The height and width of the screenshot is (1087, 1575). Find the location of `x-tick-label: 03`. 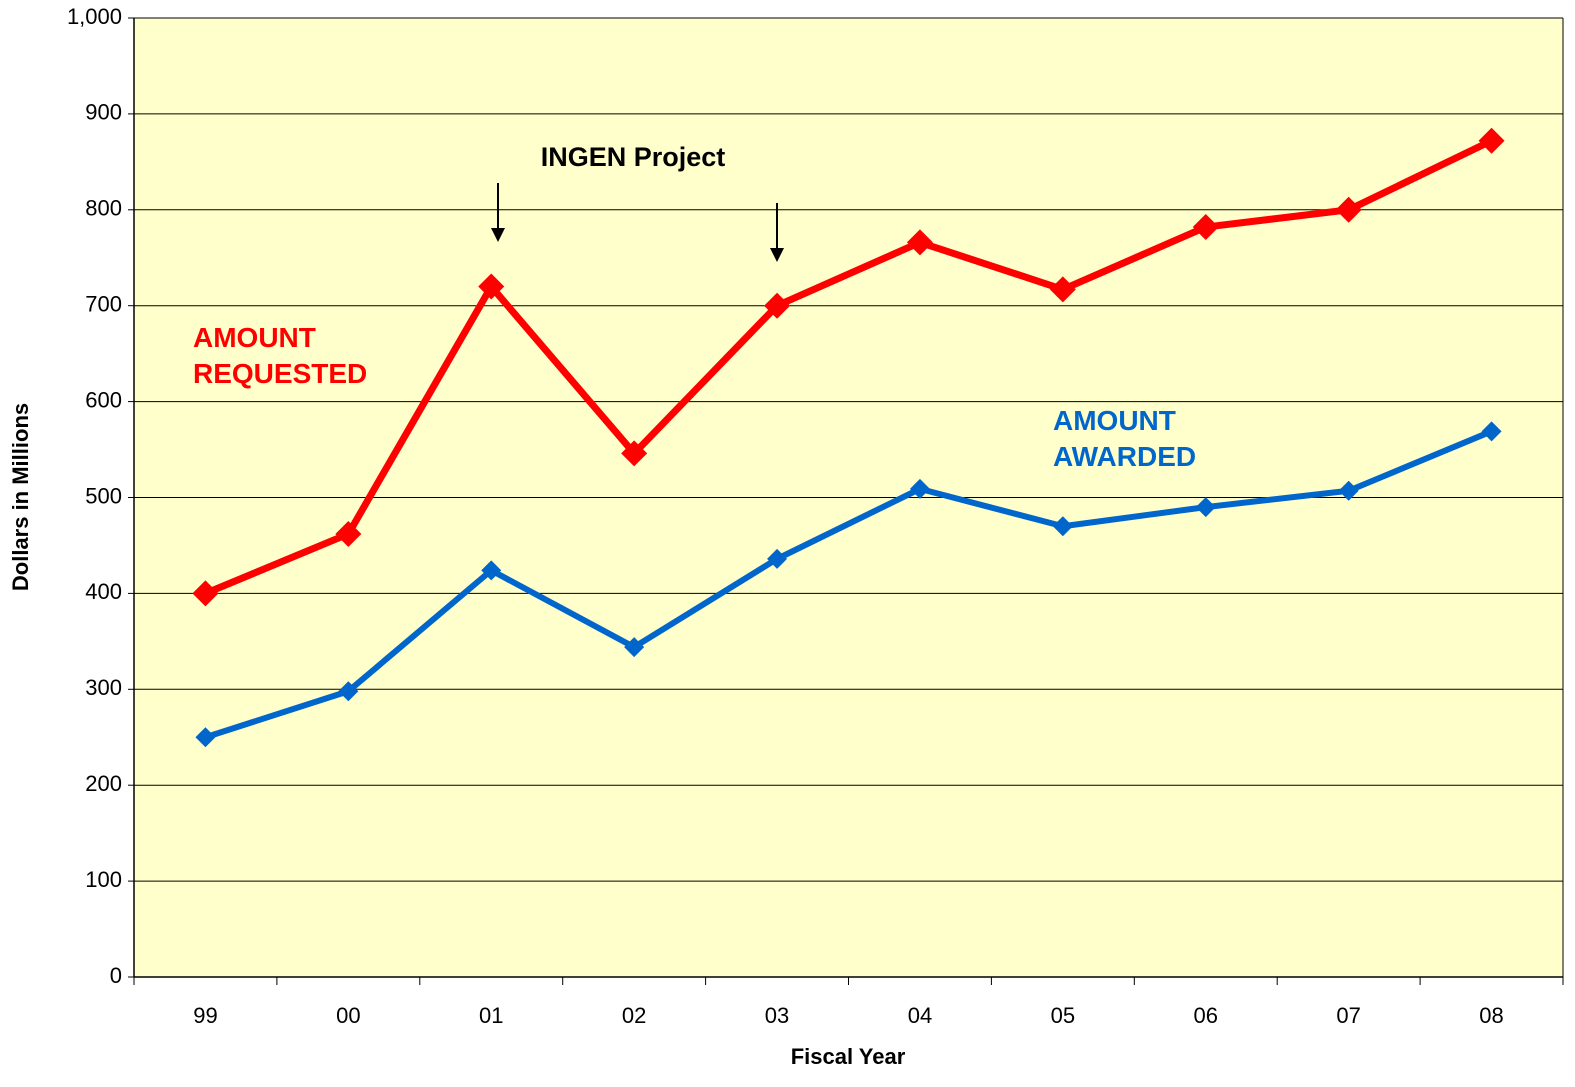

x-tick-label: 03 is located at coordinates (777, 1015).